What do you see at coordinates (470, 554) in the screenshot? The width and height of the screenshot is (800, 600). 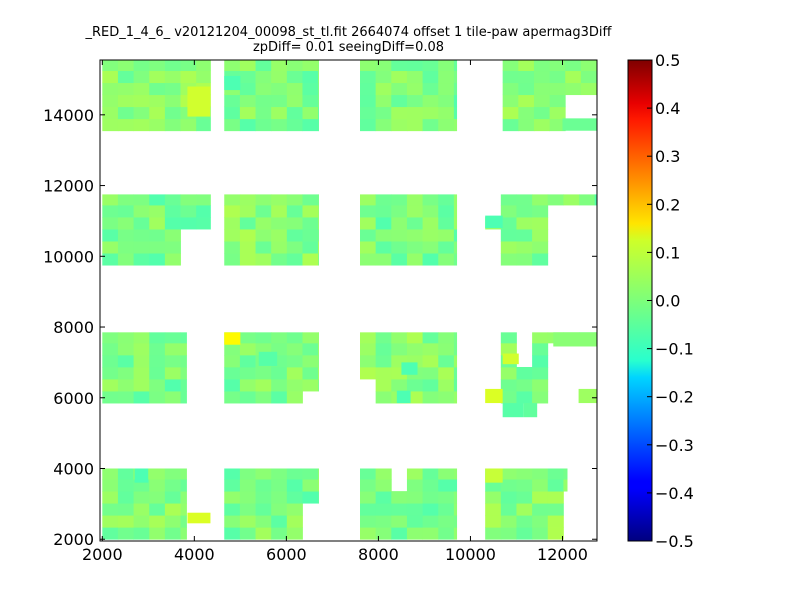 I see `x-tick-label: 10000` at bounding box center [470, 554].